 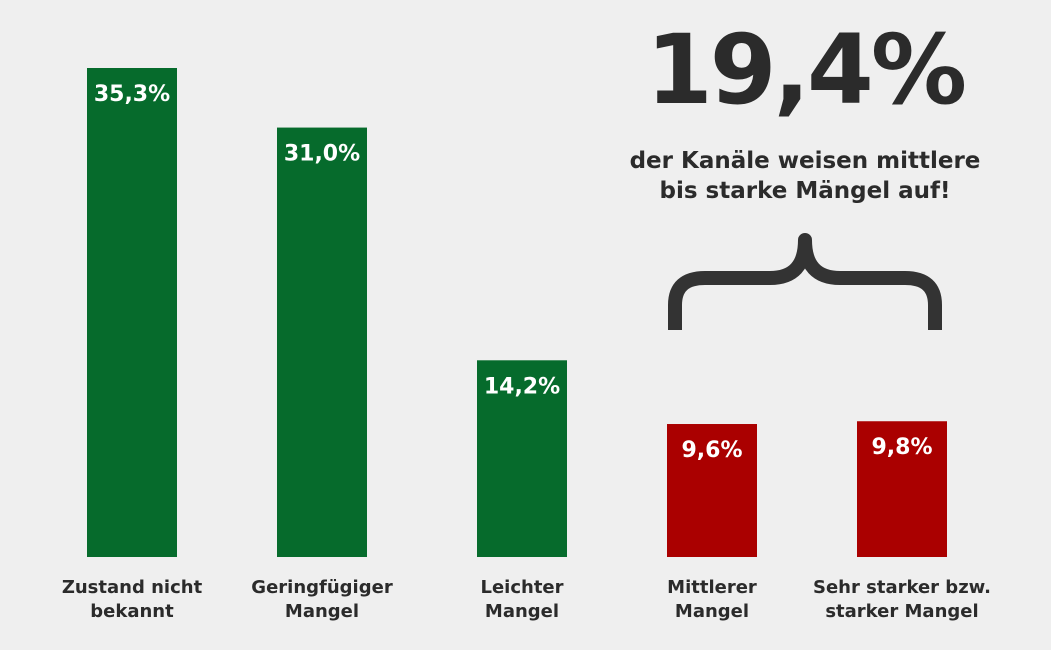 What do you see at coordinates (805, 161) in the screenshot?
I see `highlight-caption-line-1: der Kanäle weisen mittlere` at bounding box center [805, 161].